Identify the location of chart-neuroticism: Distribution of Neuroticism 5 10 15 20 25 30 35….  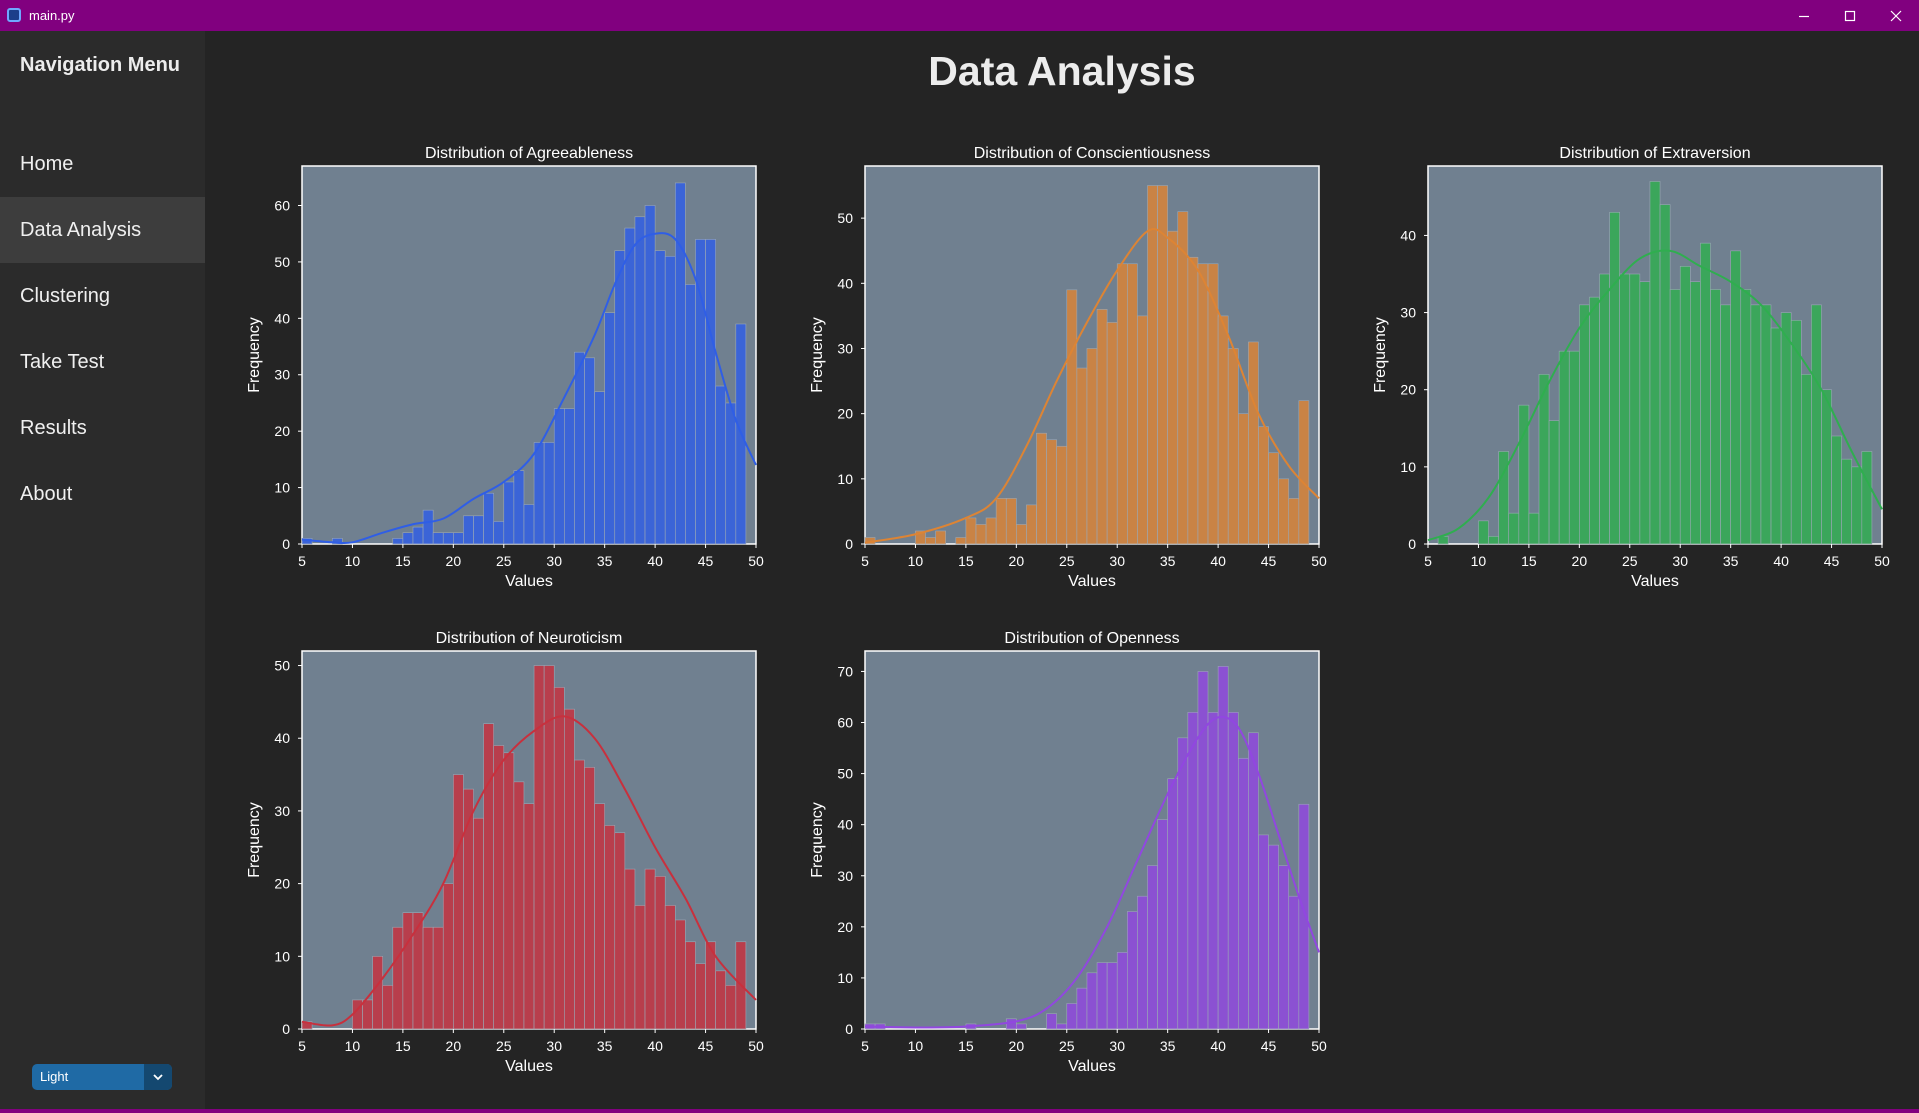
(510, 858).